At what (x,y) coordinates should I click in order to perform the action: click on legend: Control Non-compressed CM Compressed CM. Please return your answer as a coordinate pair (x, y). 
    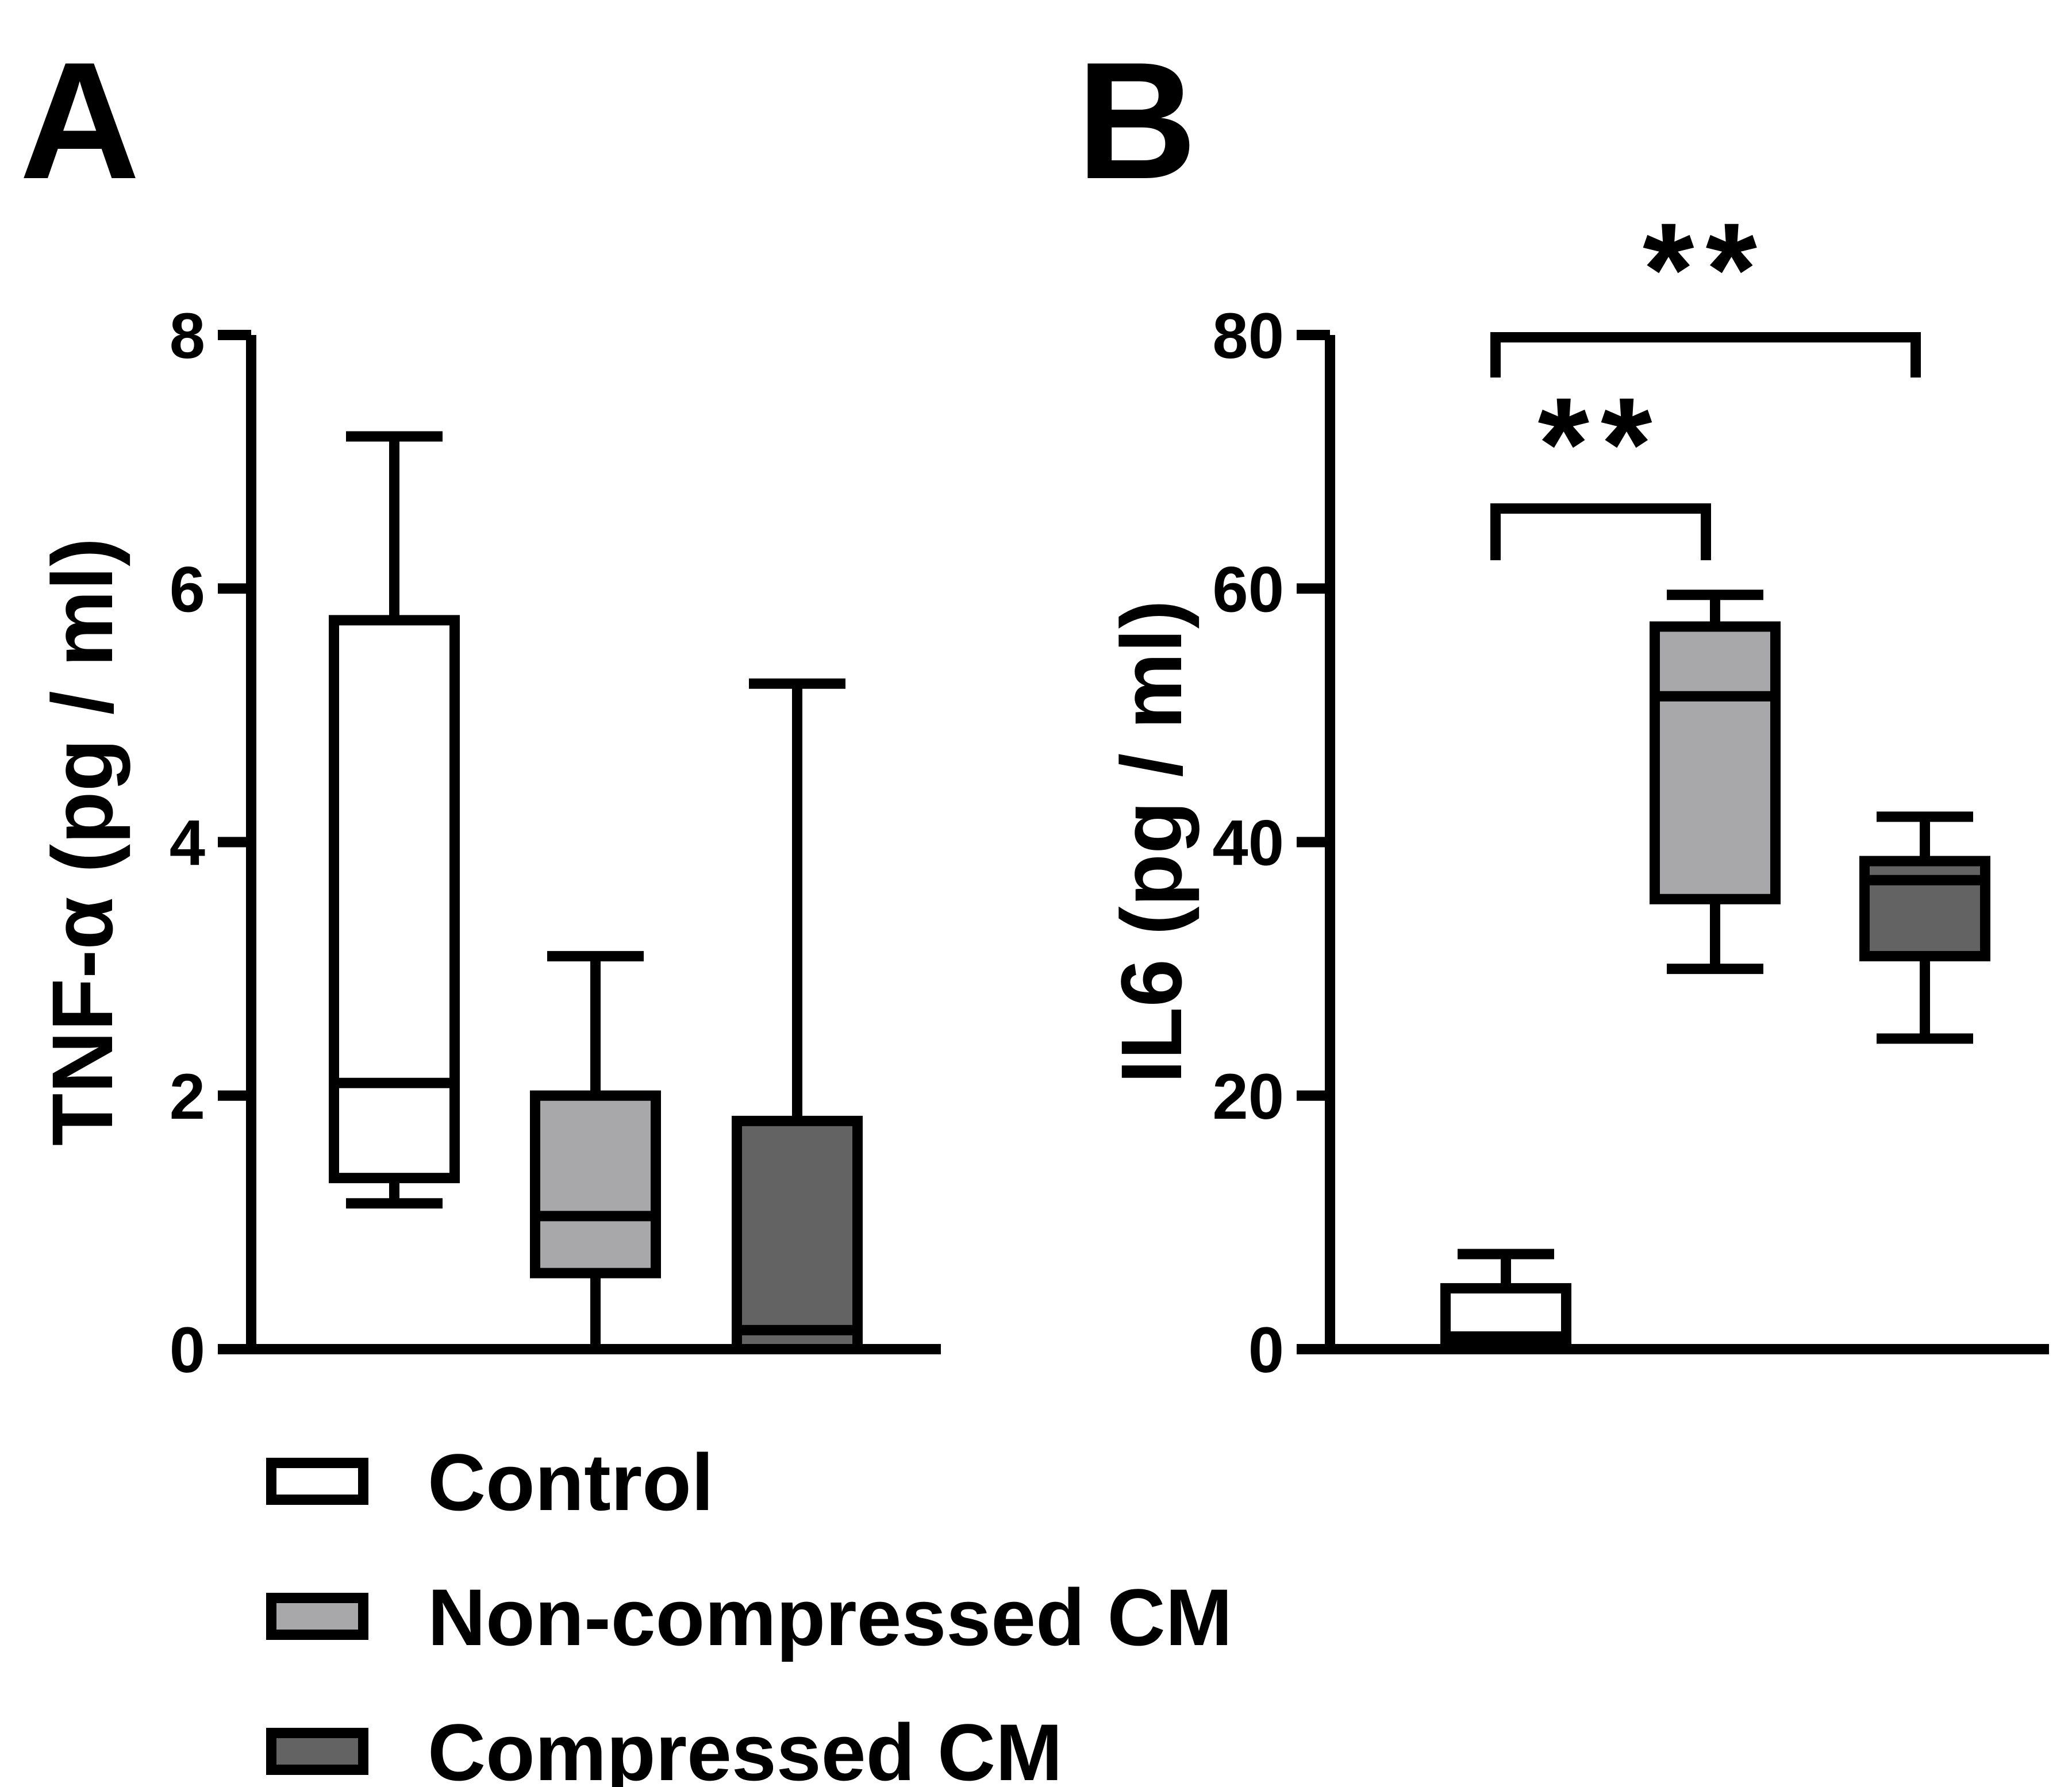
    Looking at the image, I should click on (749, 1612).